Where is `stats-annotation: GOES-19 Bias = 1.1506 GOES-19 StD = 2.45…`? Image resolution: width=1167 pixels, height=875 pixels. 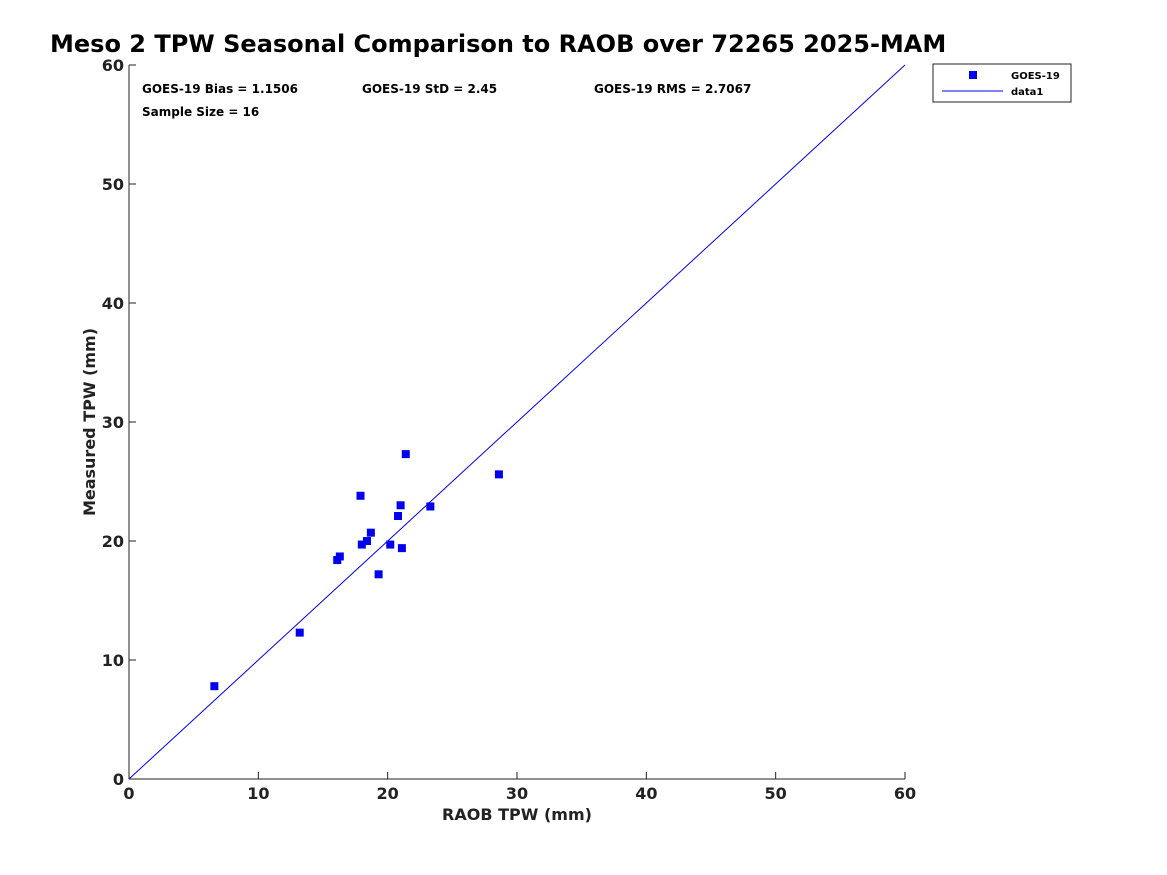
stats-annotation: GOES-19 Bias = 1.1506 GOES-19 StD = 2.45… is located at coordinates (446, 100).